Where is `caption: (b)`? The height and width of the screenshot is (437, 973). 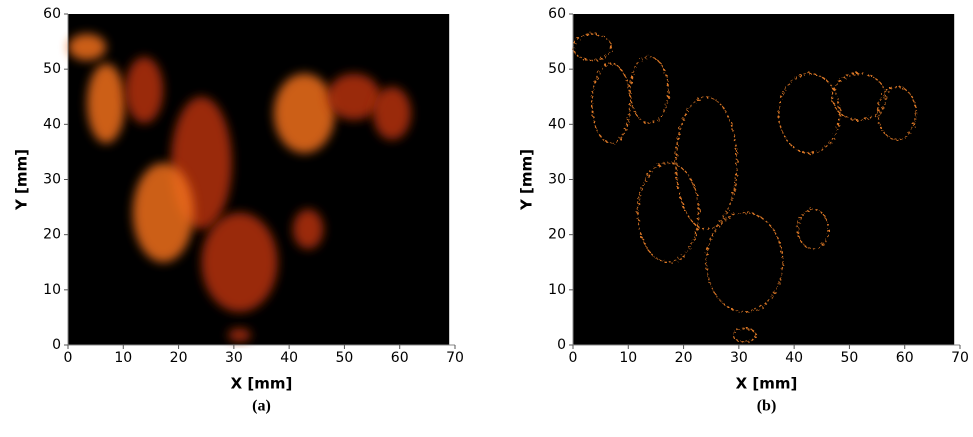
caption: (b) is located at coordinates (767, 406).